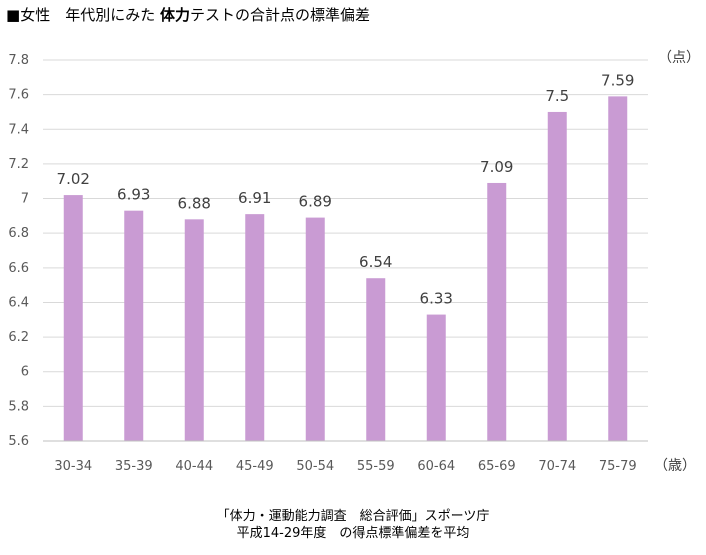 This screenshot has width=706, height=555. Describe the element at coordinates (18, 164) in the screenshot. I see `y-tick-label: 7.2` at that location.